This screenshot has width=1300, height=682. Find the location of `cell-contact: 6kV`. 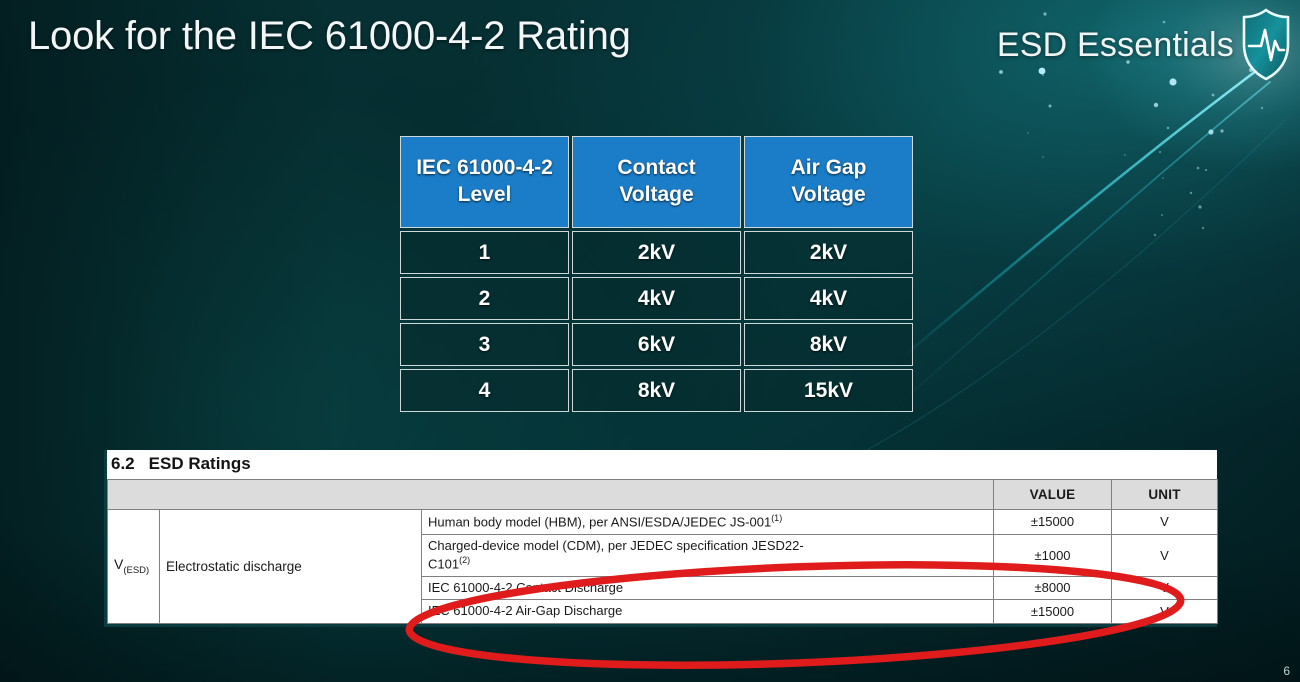

cell-contact: 6kV is located at coordinates (656, 344).